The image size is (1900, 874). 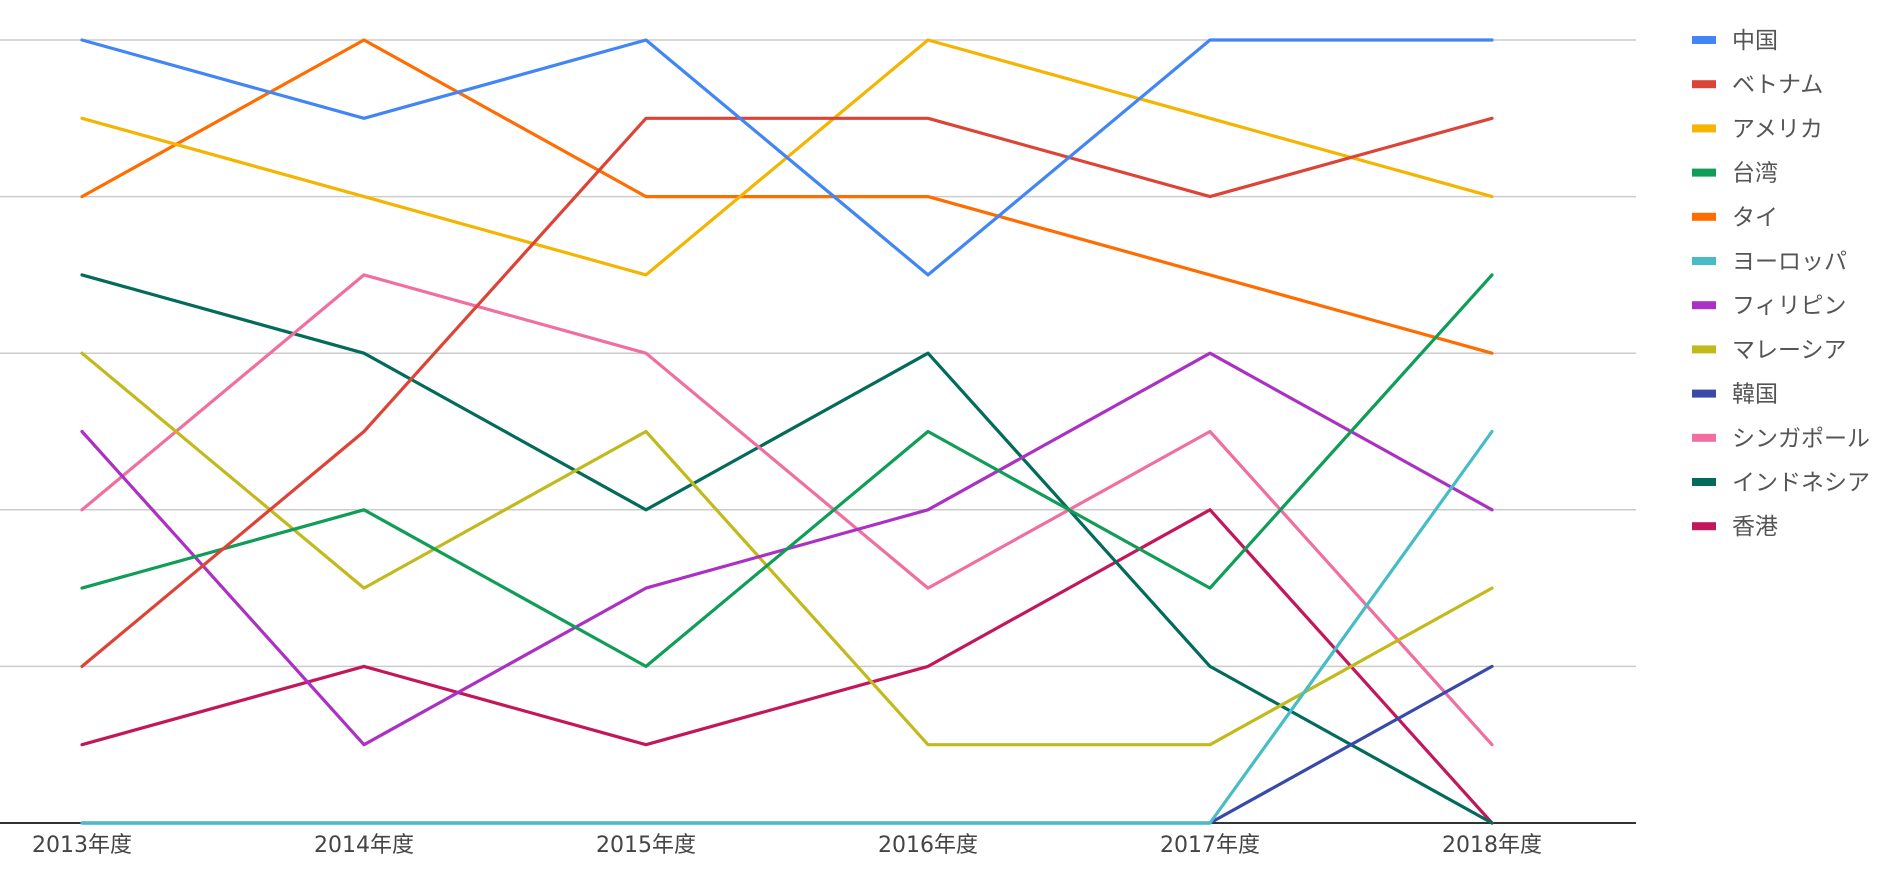 What do you see at coordinates (364, 845) in the screenshot?
I see `x-tick-label: 2014年度` at bounding box center [364, 845].